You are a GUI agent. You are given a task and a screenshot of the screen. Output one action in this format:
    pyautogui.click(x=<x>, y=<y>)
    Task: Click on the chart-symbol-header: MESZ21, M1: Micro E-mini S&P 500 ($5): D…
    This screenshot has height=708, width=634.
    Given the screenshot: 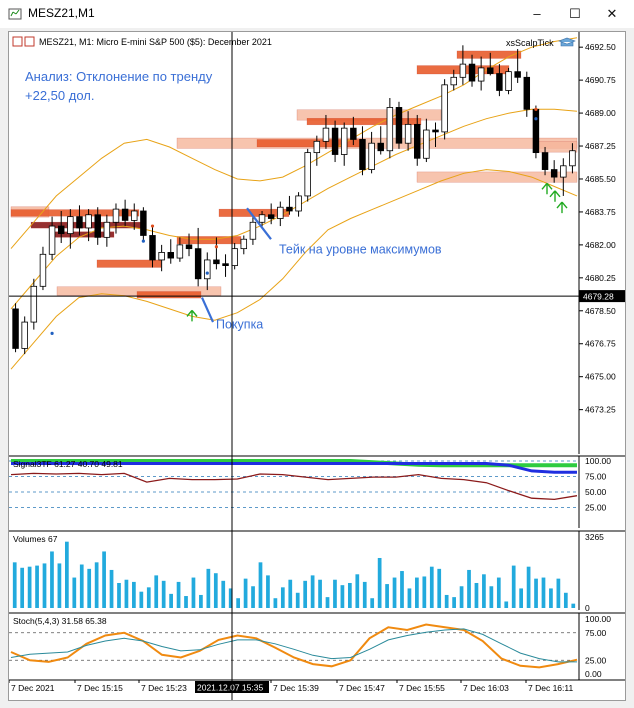 What is the action you would take?
    pyautogui.click(x=155, y=42)
    